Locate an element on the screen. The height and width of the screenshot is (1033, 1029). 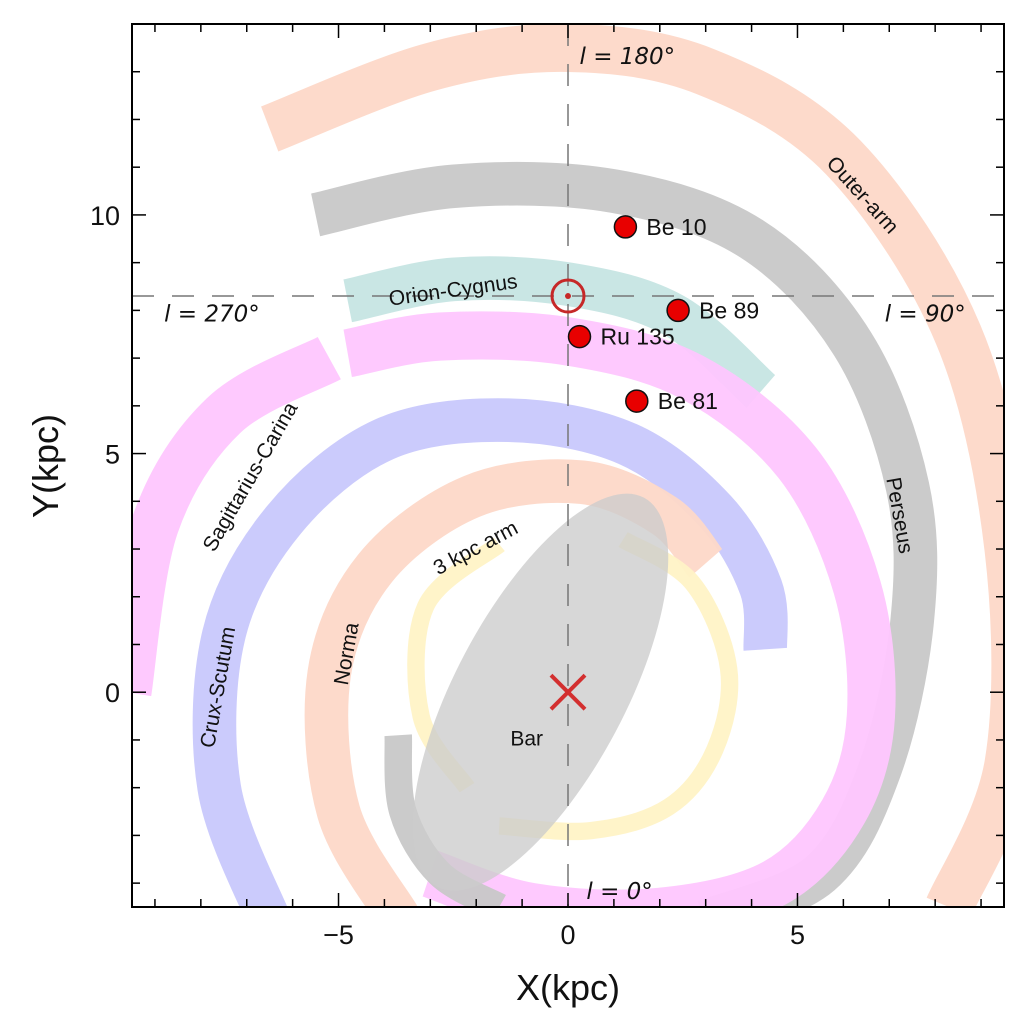
longitude-label-3: l = 0° is located at coordinates (619, 892).